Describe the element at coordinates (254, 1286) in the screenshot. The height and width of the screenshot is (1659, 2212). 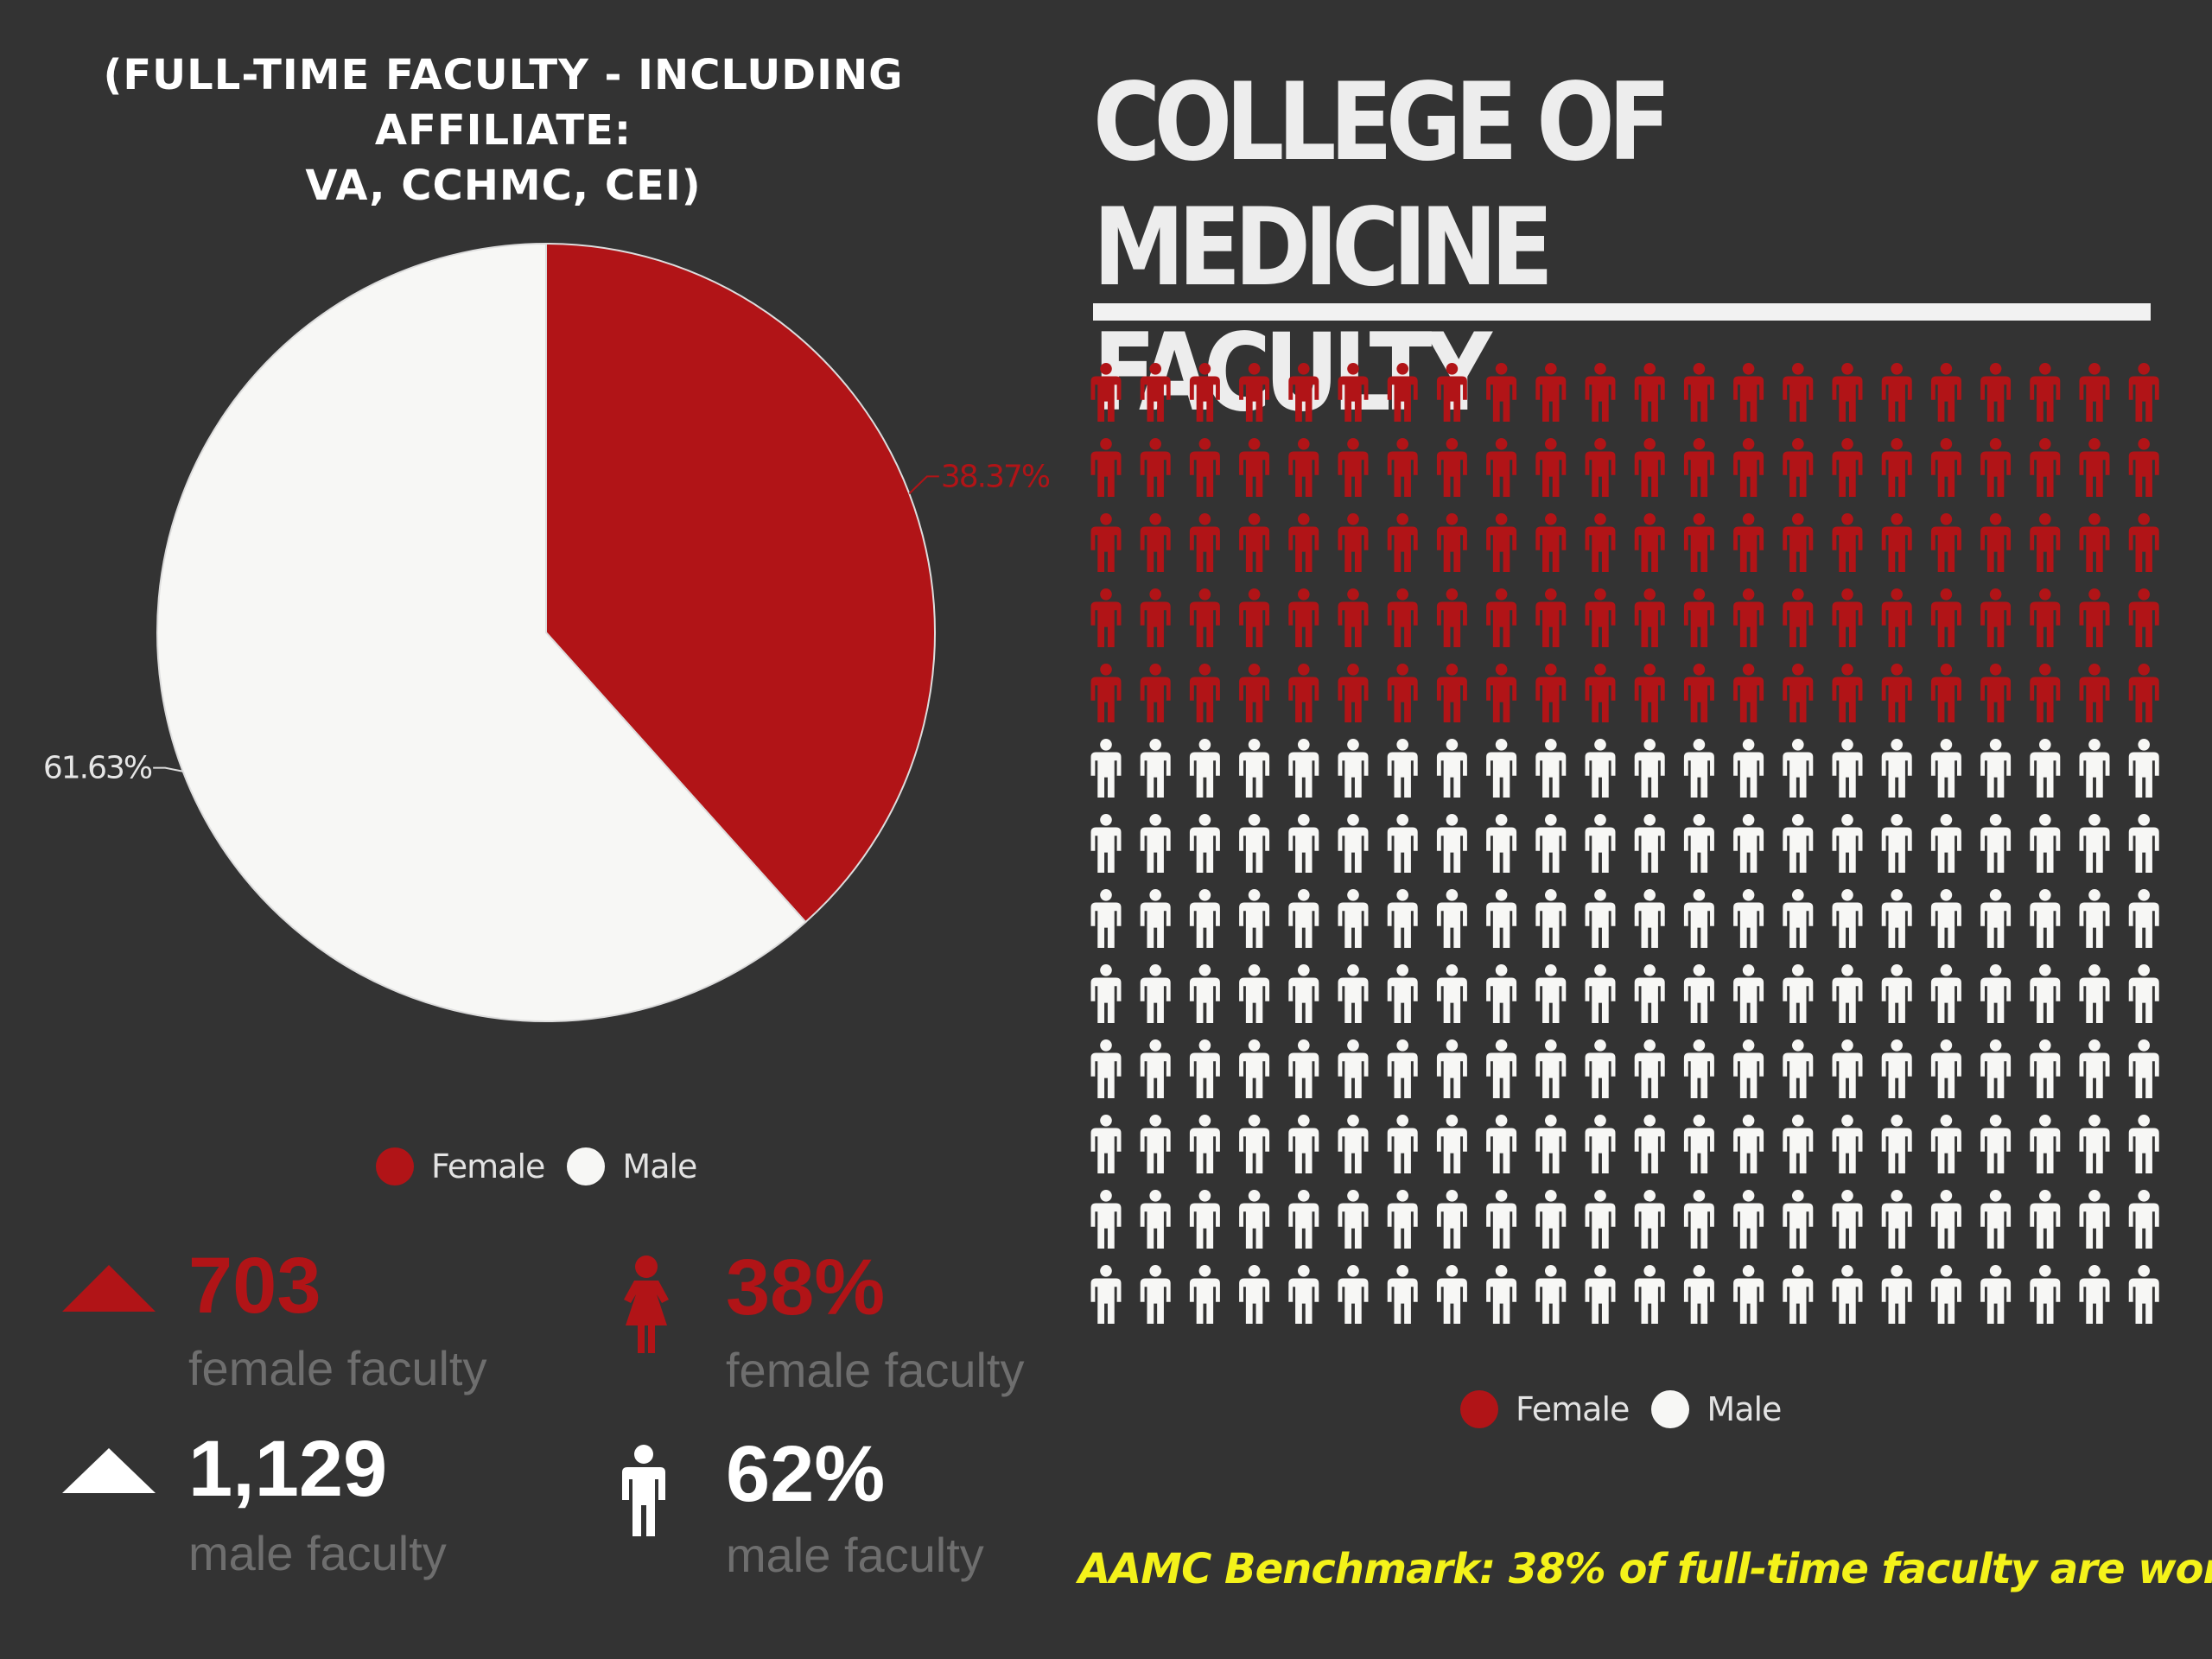
I see `female-count-value: 703` at that location.